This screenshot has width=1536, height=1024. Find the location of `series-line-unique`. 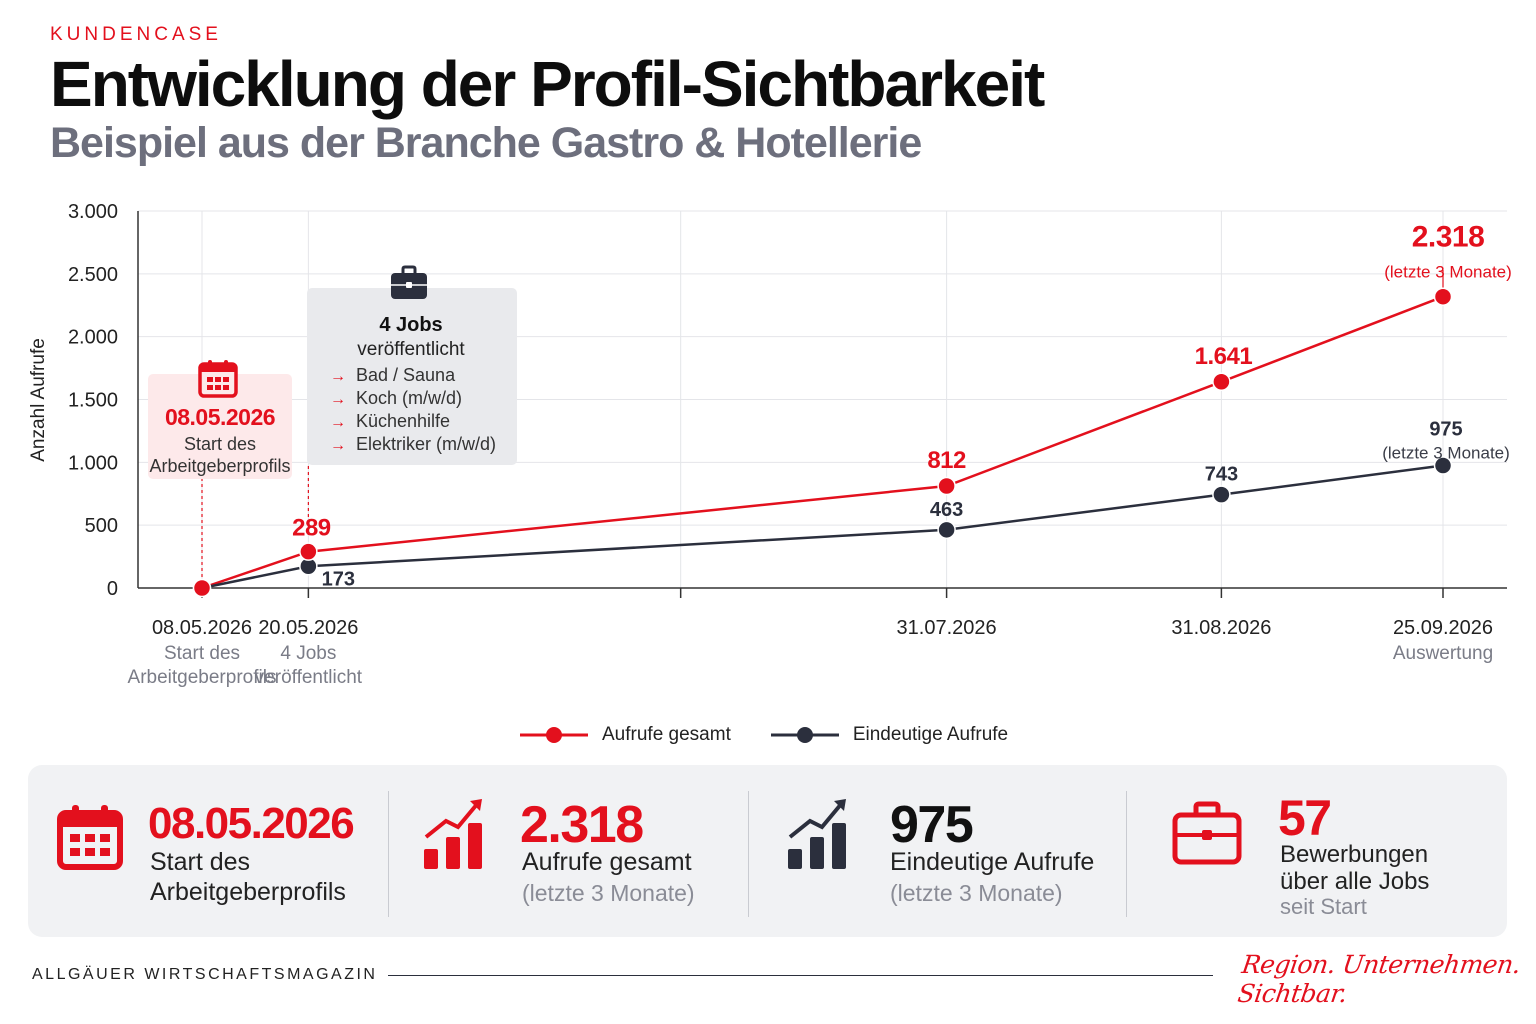

series-line-unique is located at coordinates (822, 527).